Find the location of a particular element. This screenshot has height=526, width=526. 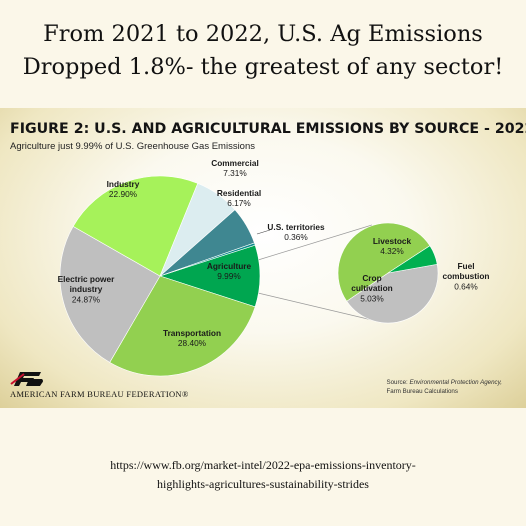

slice-electric-power-industry is located at coordinates (110, 294).